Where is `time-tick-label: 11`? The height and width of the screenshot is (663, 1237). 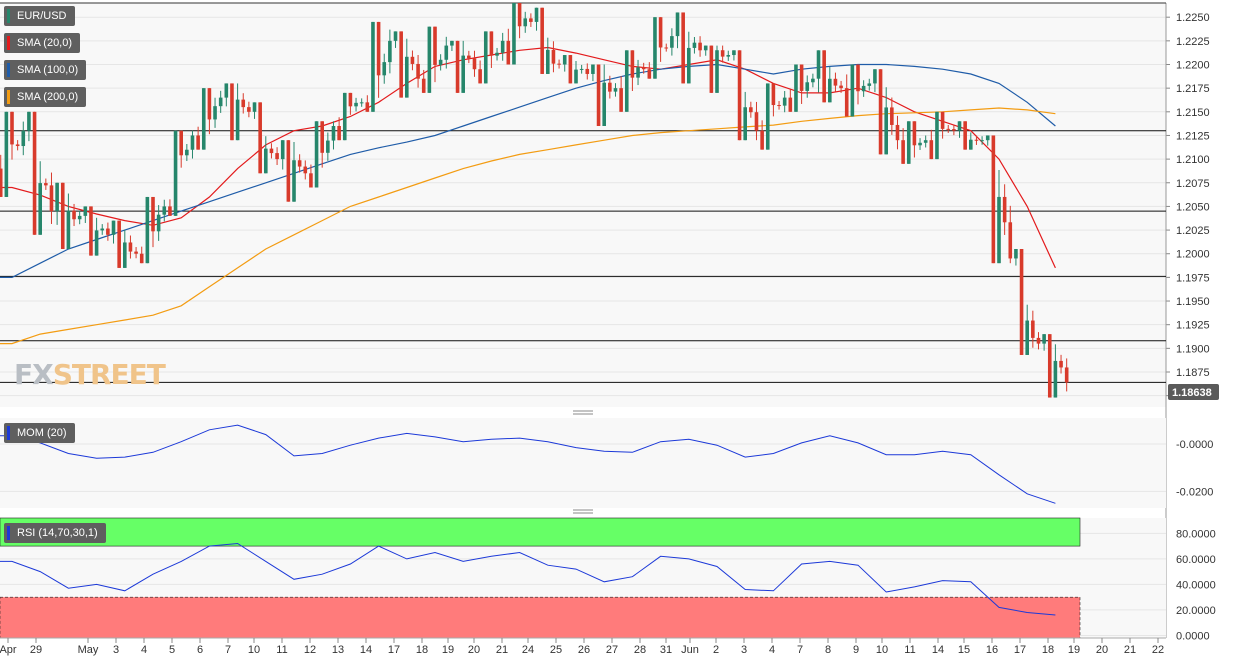 time-tick-label: 11 is located at coordinates (909, 650).